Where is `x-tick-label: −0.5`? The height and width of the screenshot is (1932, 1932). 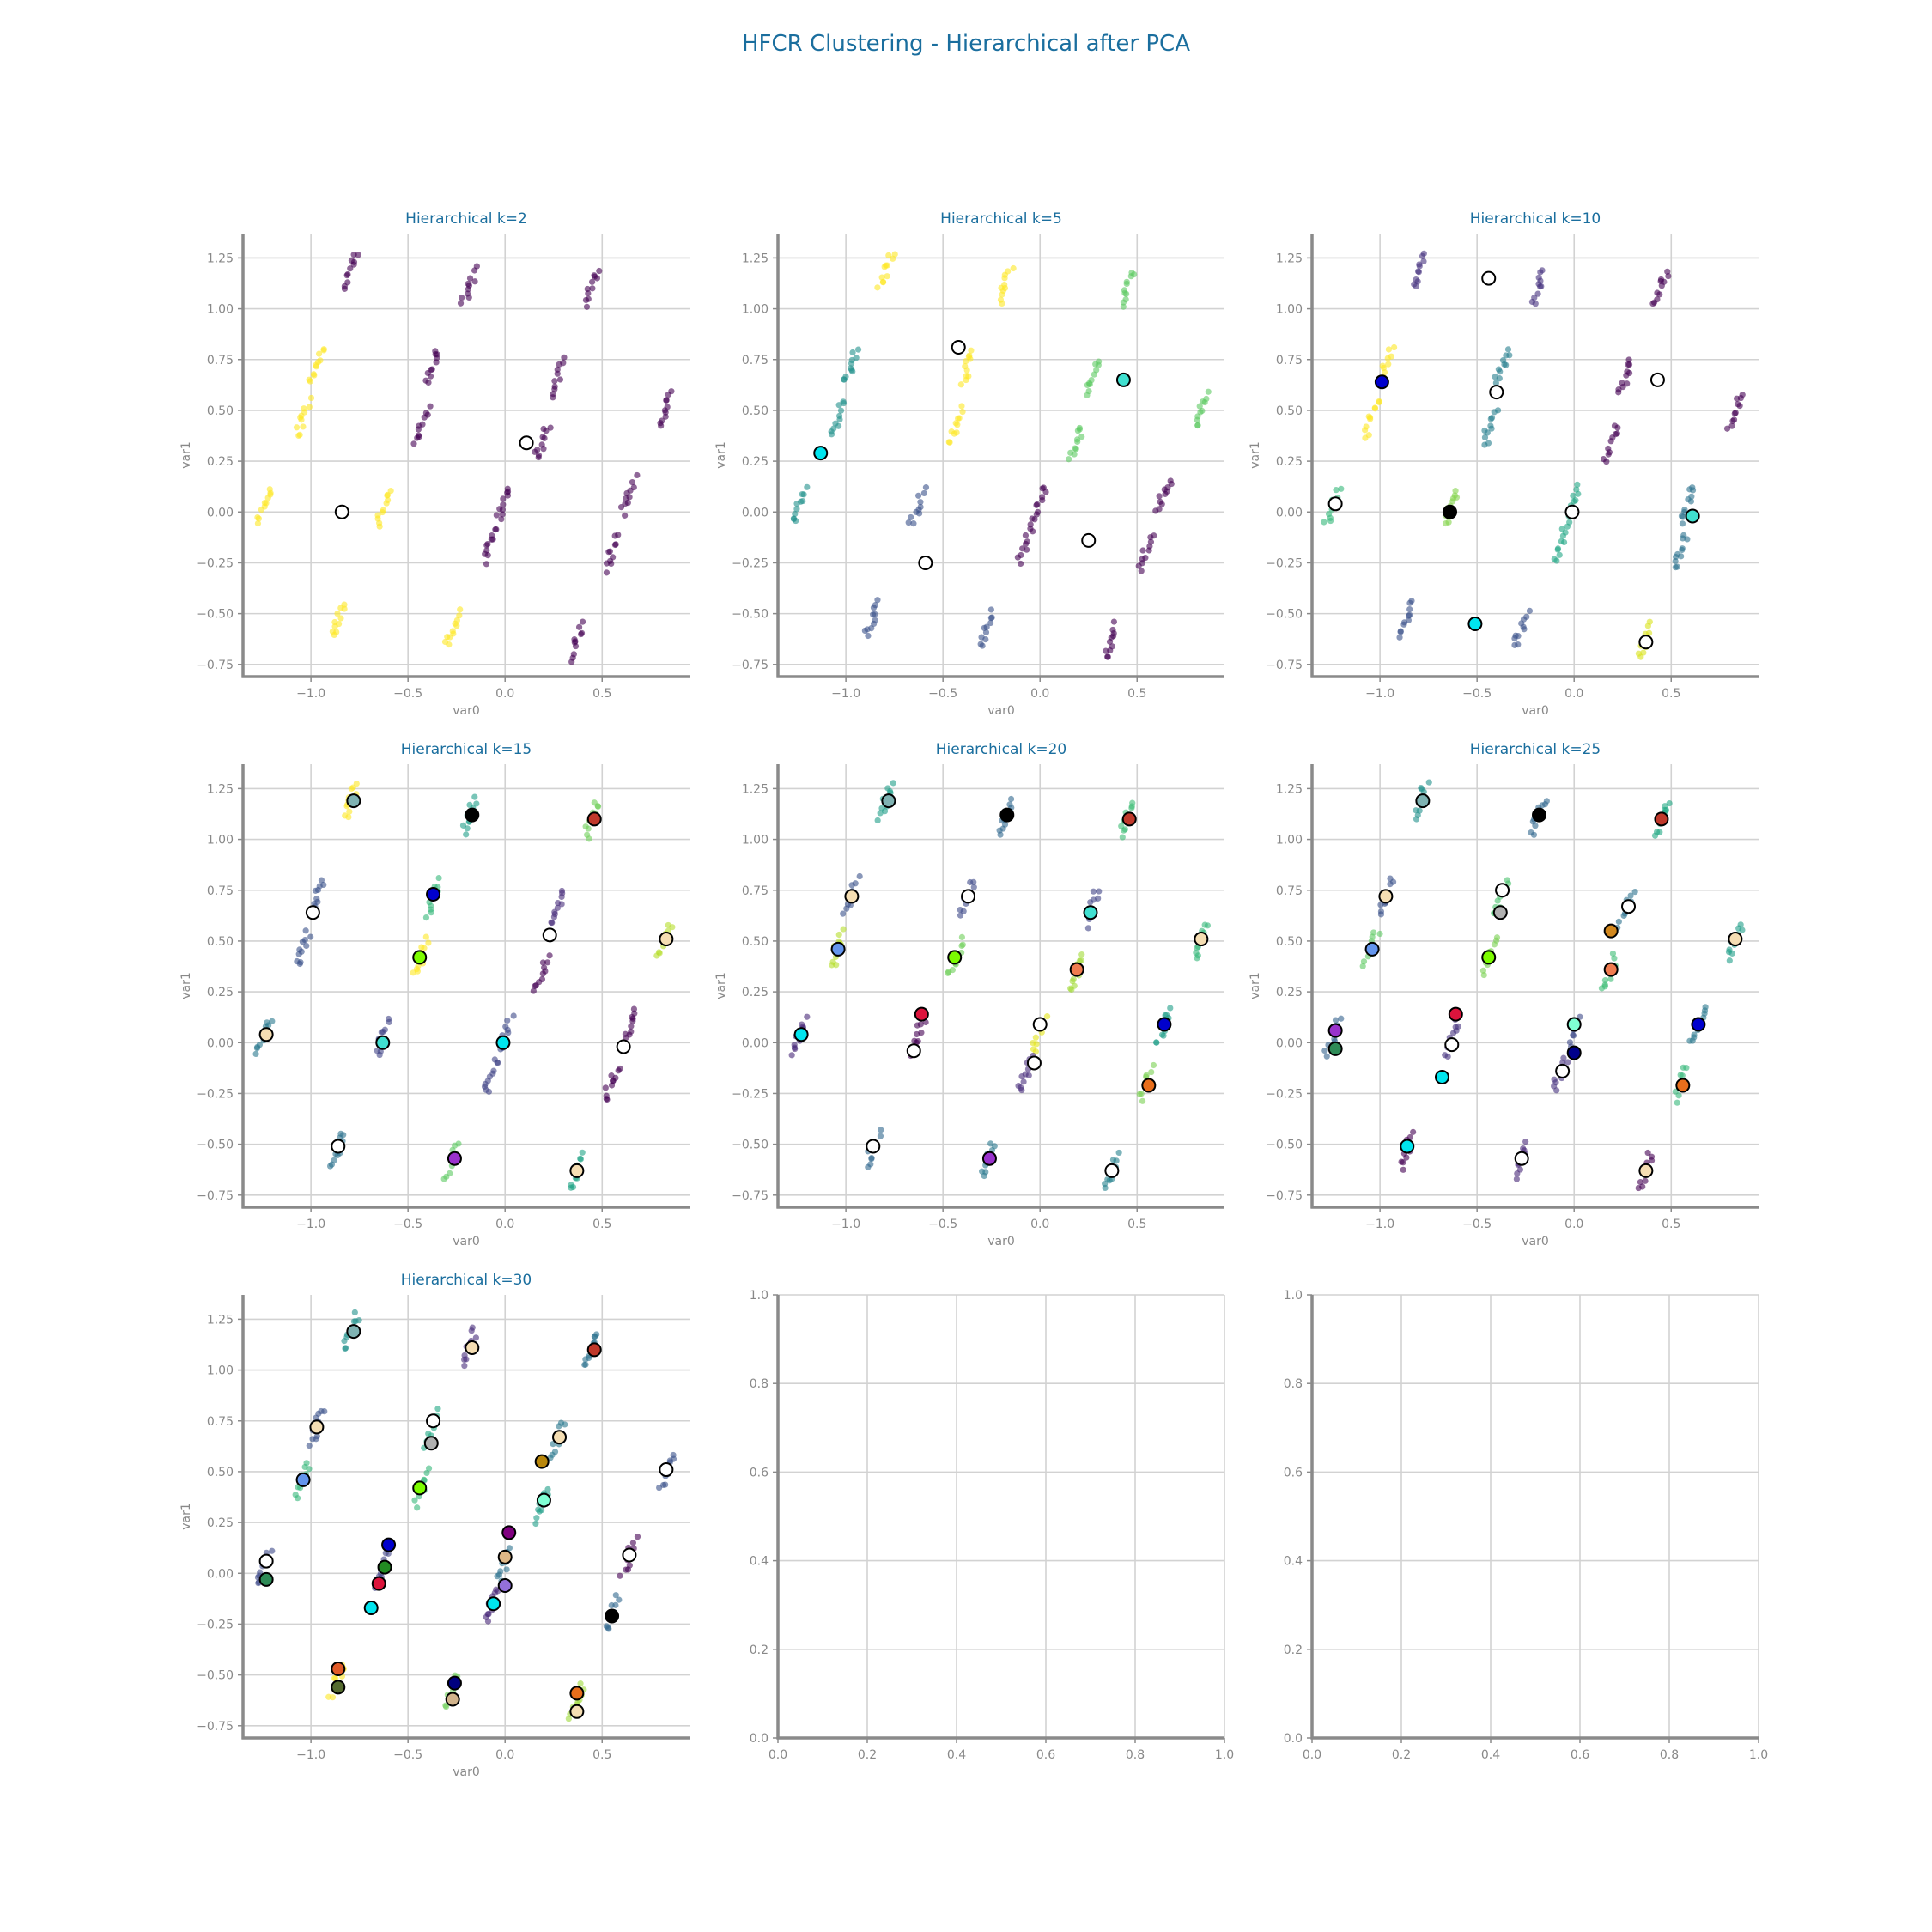 x-tick-label: −0.5 is located at coordinates (408, 1224).